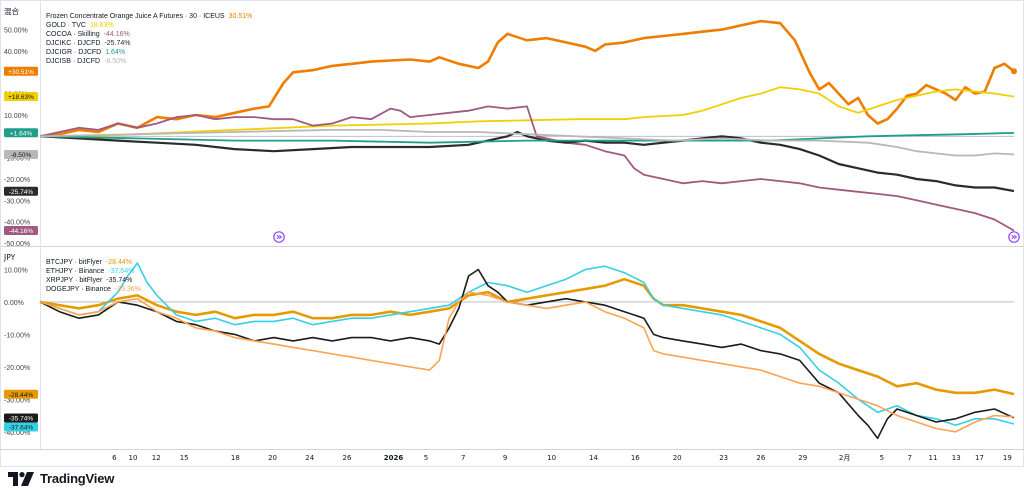 The image size is (1024, 492). Describe the element at coordinates (1007, 458) in the screenshot. I see `x-tick-label: 19` at that location.